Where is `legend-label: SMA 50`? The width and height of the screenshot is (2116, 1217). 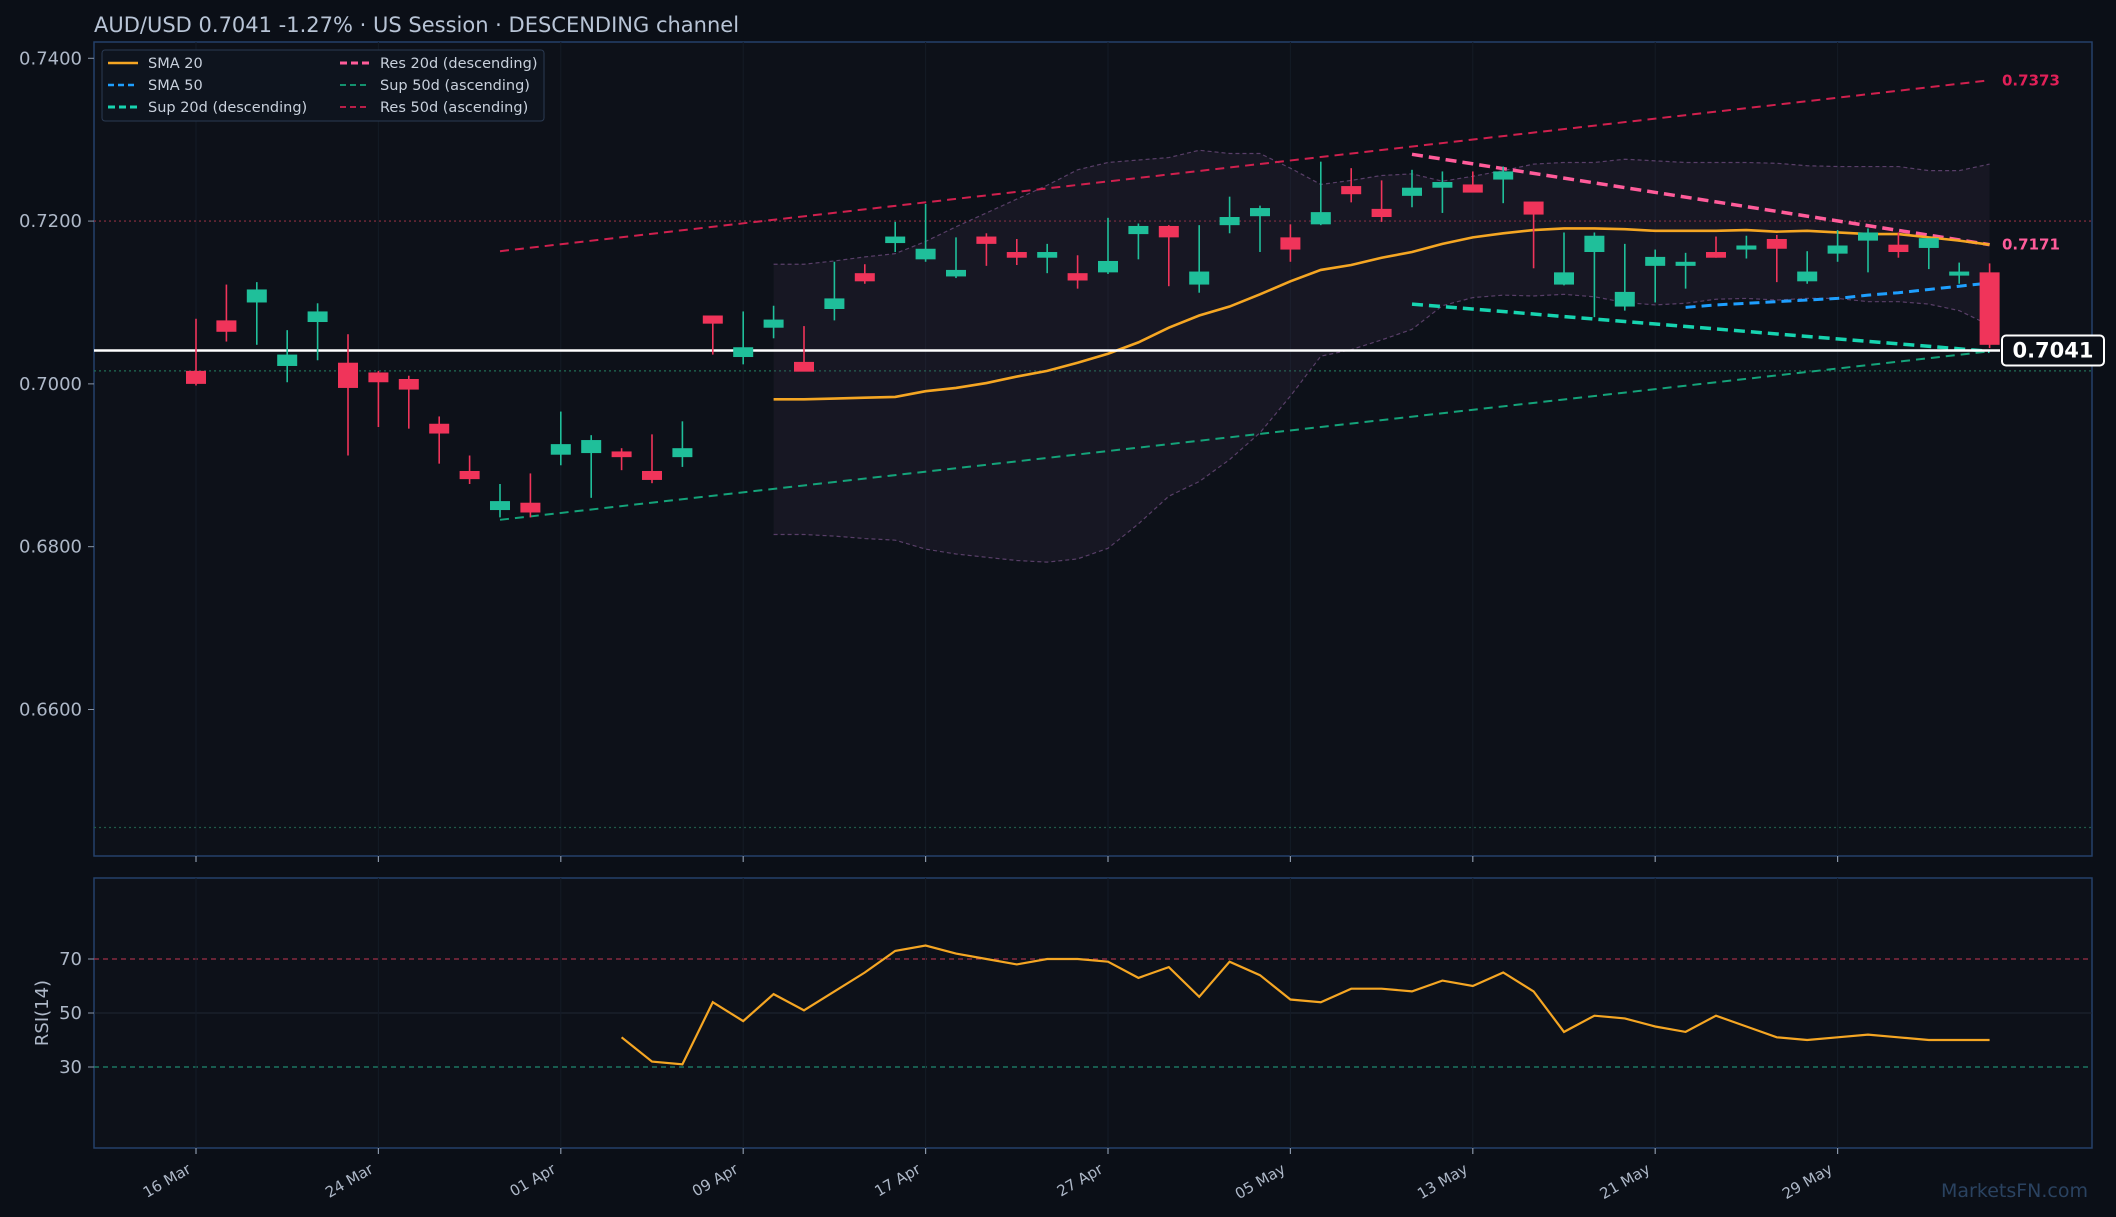
legend-label: SMA 50 is located at coordinates (175, 86).